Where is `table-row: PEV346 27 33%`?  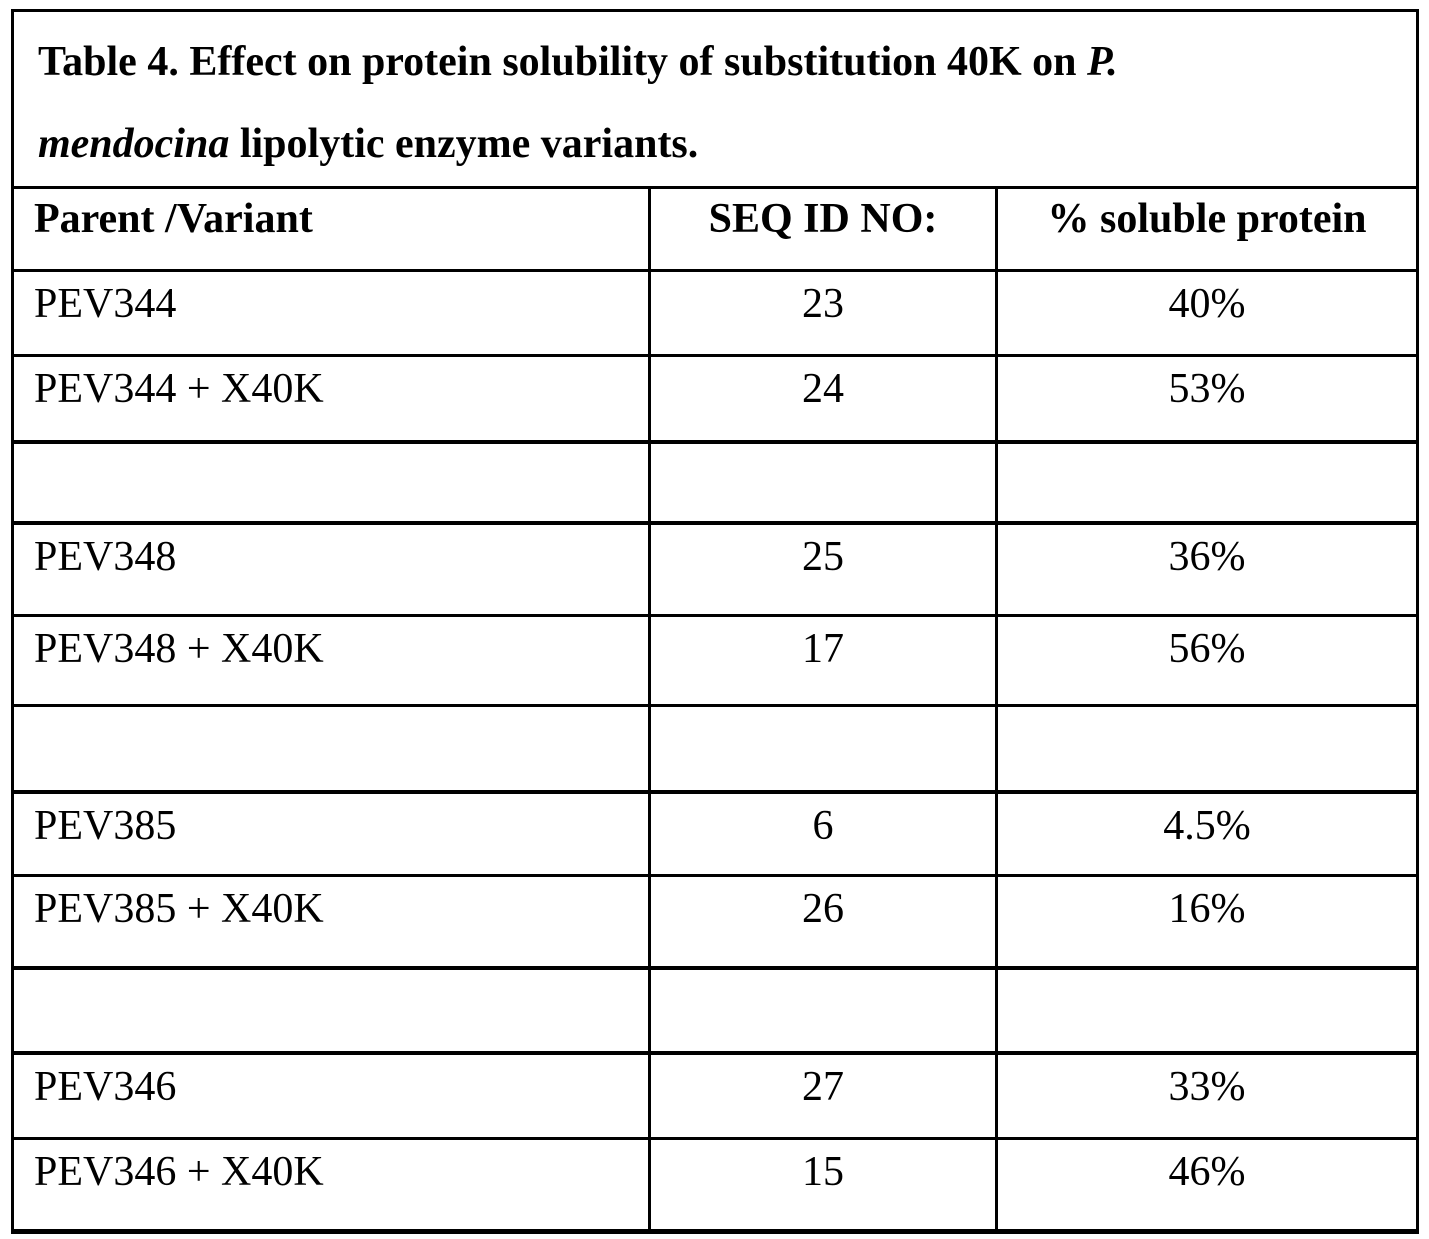
table-row: PEV346 27 33% is located at coordinates (715, 1095).